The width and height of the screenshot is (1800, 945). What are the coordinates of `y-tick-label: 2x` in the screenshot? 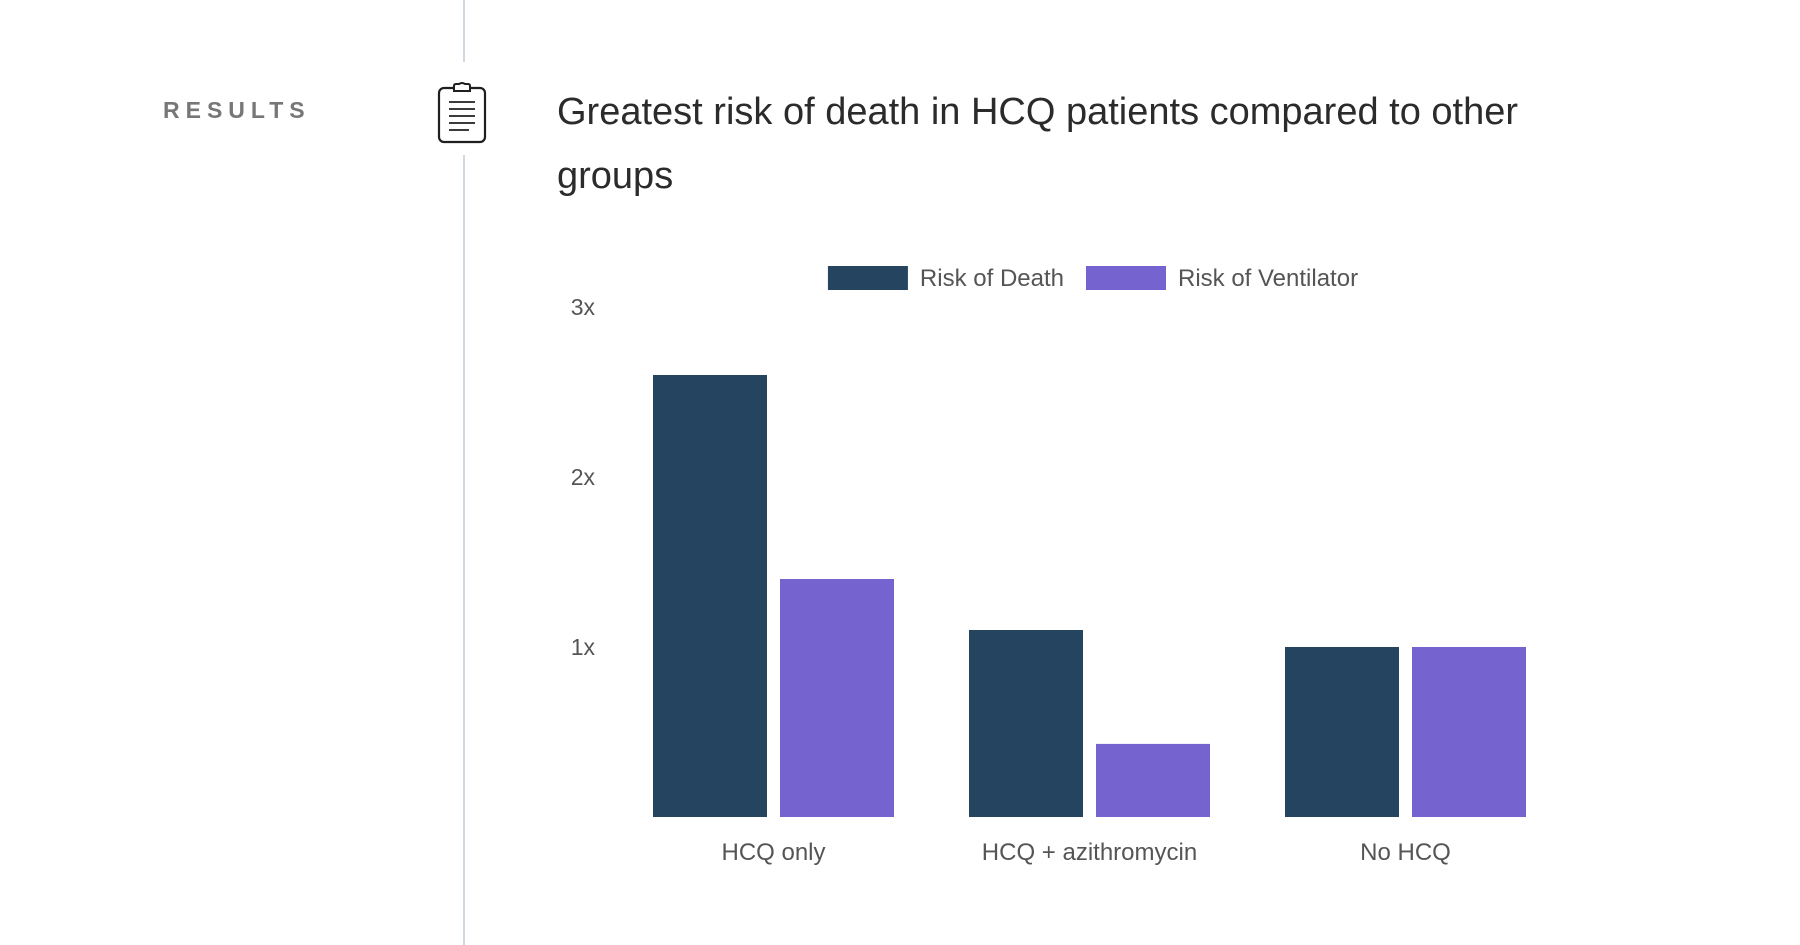 It's located at (583, 477).